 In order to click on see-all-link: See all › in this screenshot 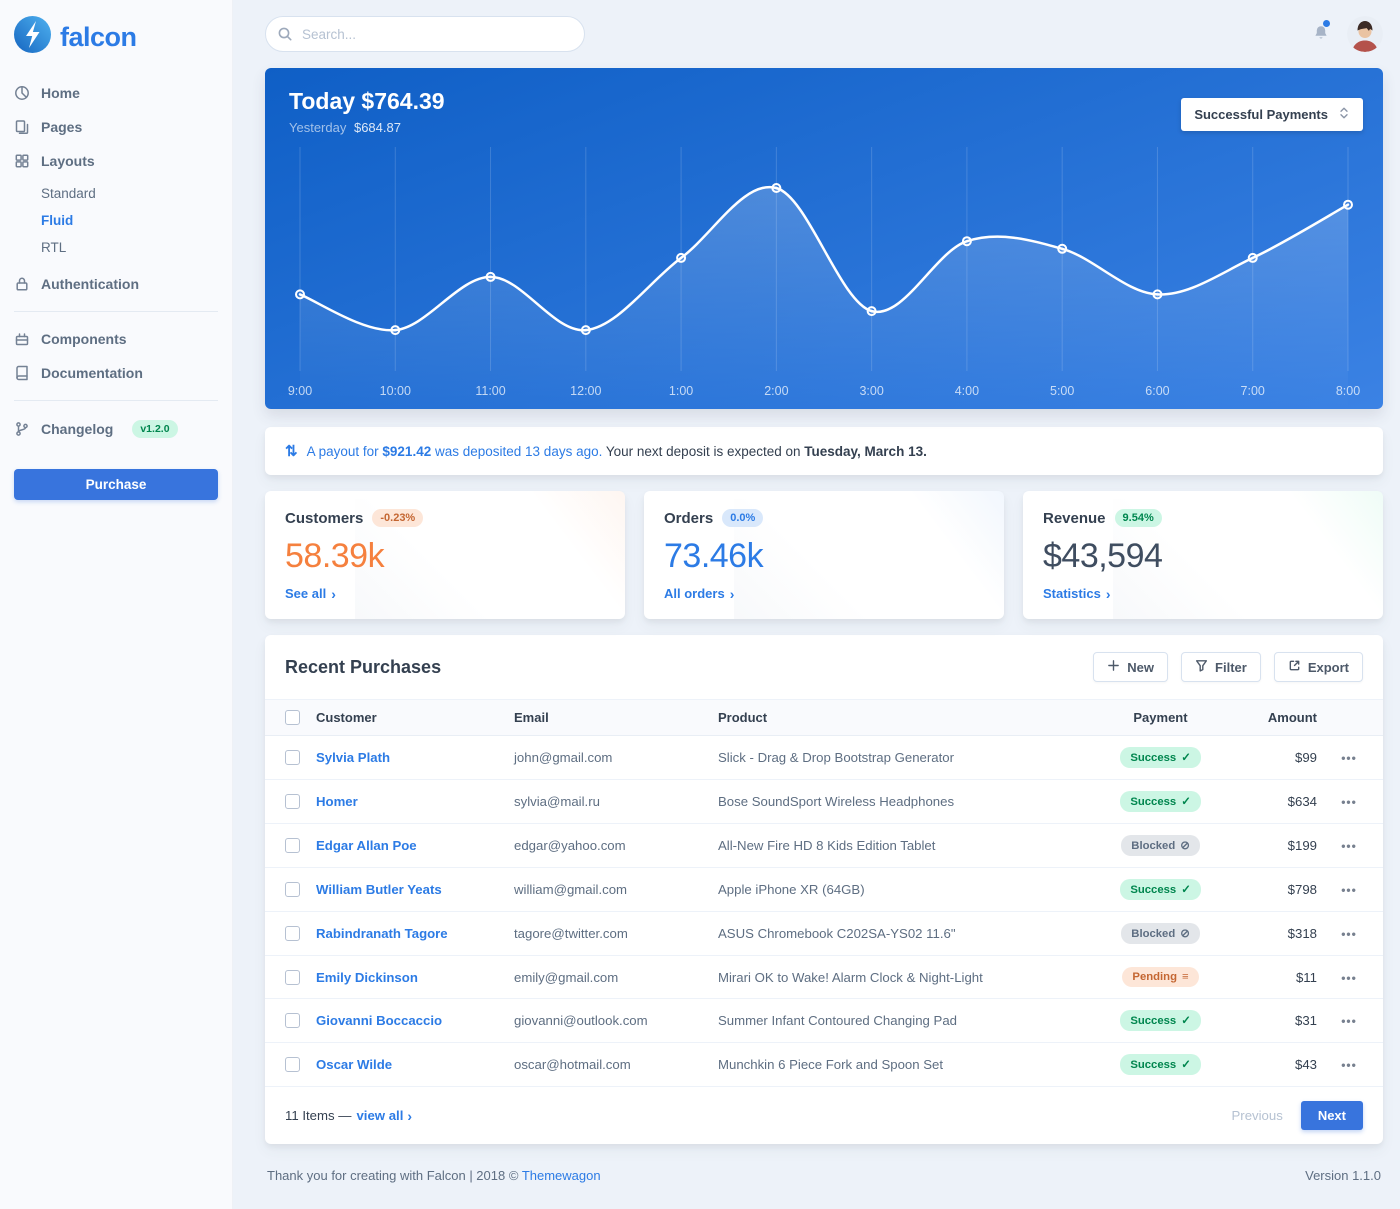, I will do `click(310, 593)`.